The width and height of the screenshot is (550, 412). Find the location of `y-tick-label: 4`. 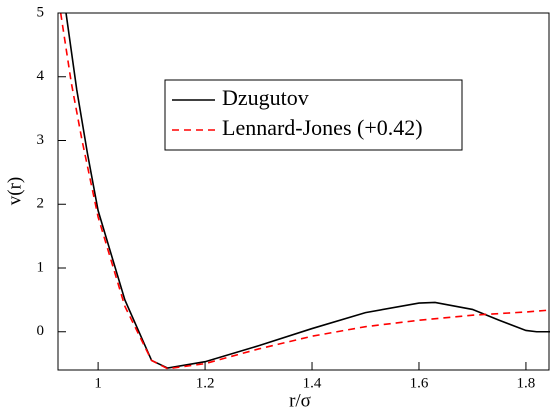

y-tick-label: 4 is located at coordinates (41, 76).